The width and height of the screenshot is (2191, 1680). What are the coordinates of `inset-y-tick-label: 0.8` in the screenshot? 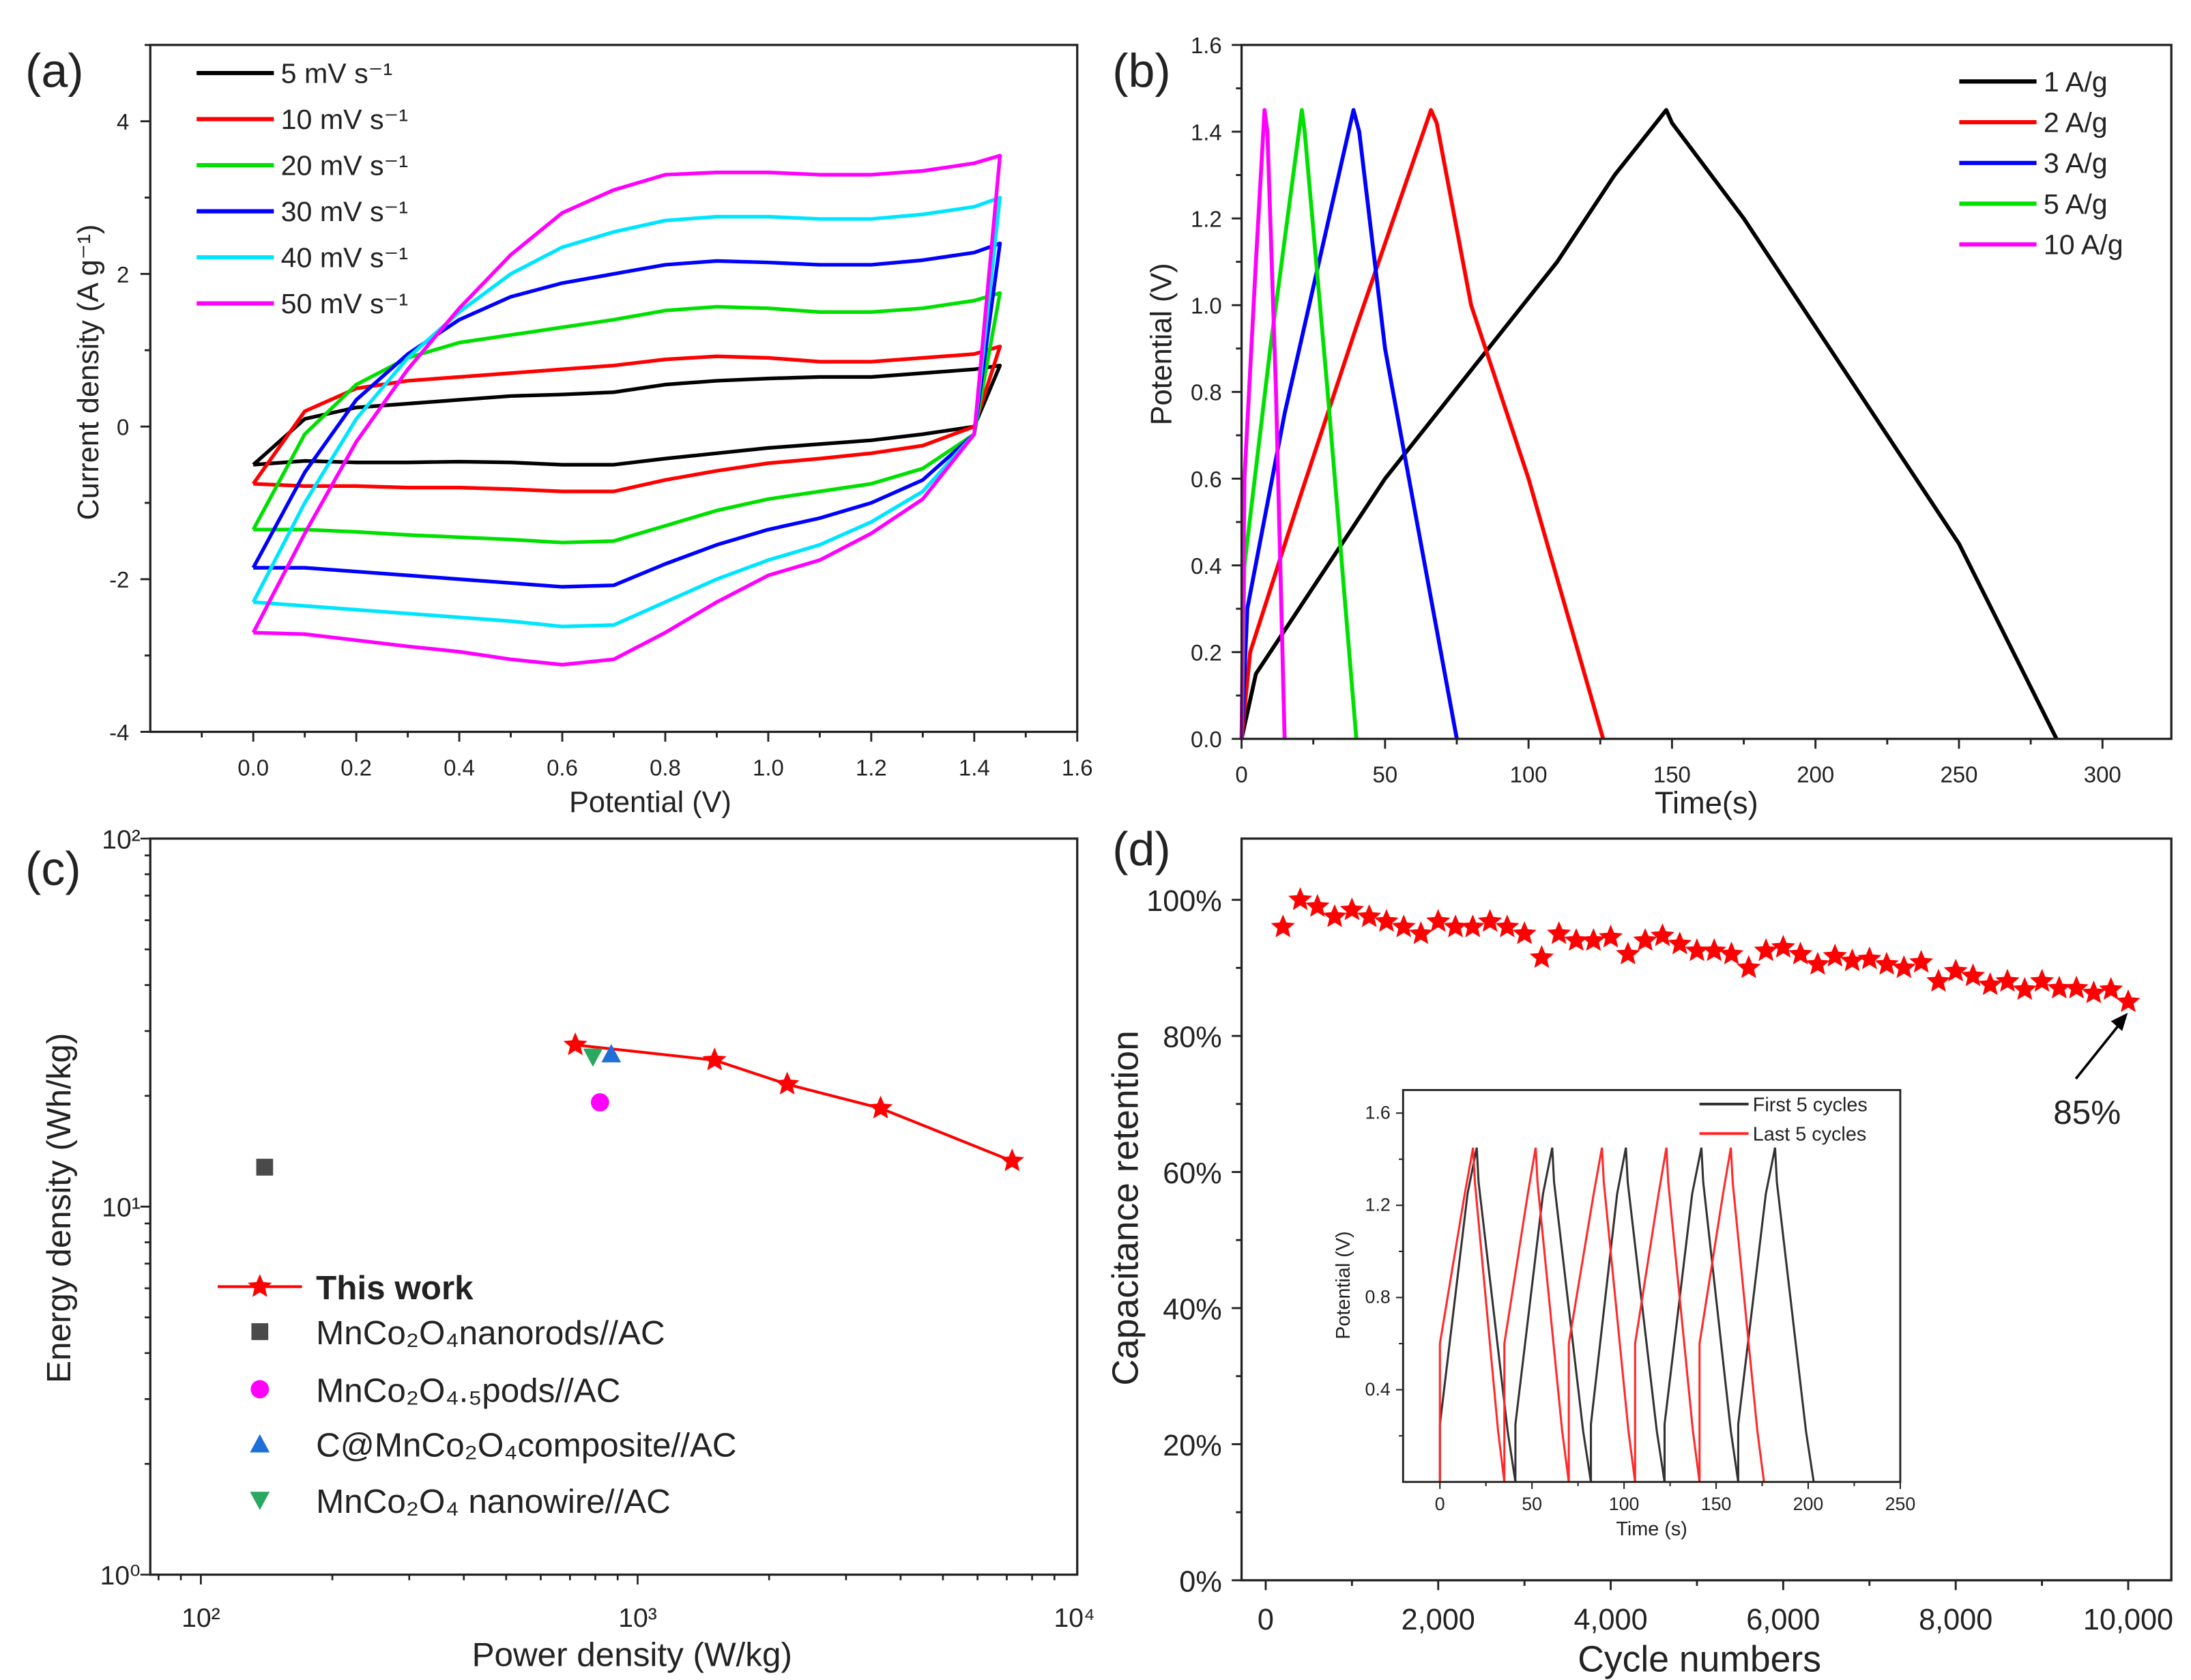 It's located at (1378, 1297).